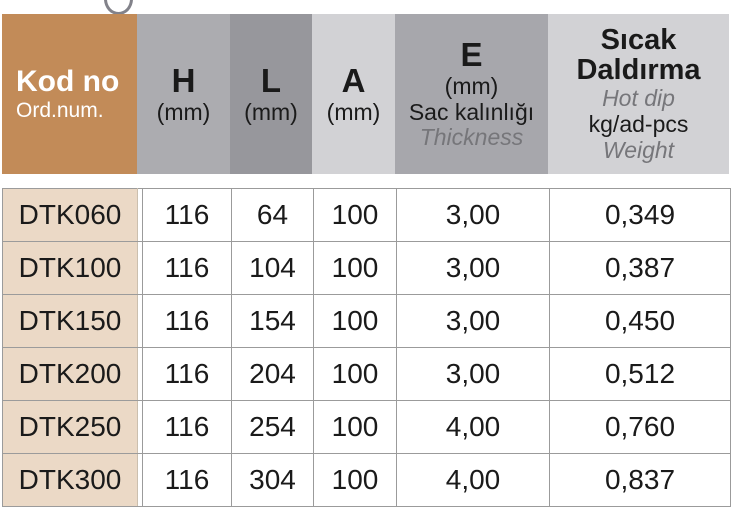  Describe the element at coordinates (272, 268) in the screenshot. I see `cell-l: 104` at that location.